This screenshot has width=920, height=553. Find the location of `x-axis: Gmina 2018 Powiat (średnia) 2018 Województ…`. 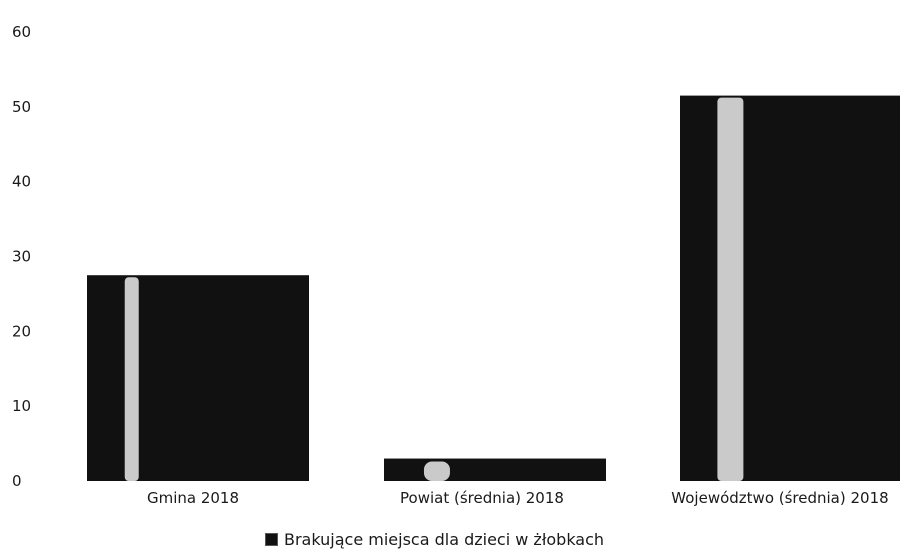

x-axis: Gmina 2018 Powiat (średnia) 2018 Województ… is located at coordinates (518, 498).